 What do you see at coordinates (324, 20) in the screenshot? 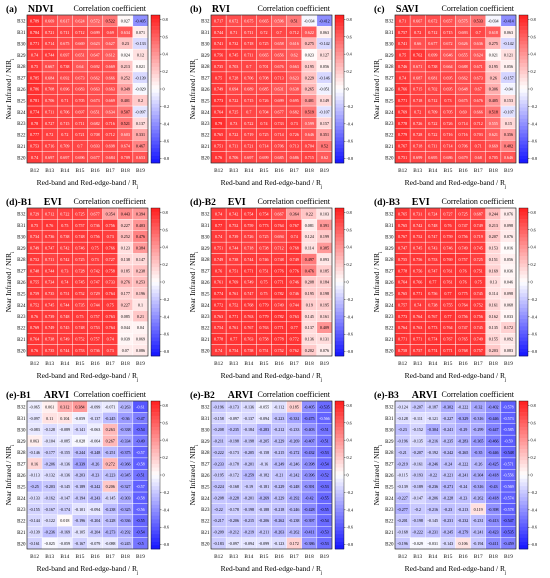
I see `cell-value-label: -0.412` at bounding box center [324, 20].